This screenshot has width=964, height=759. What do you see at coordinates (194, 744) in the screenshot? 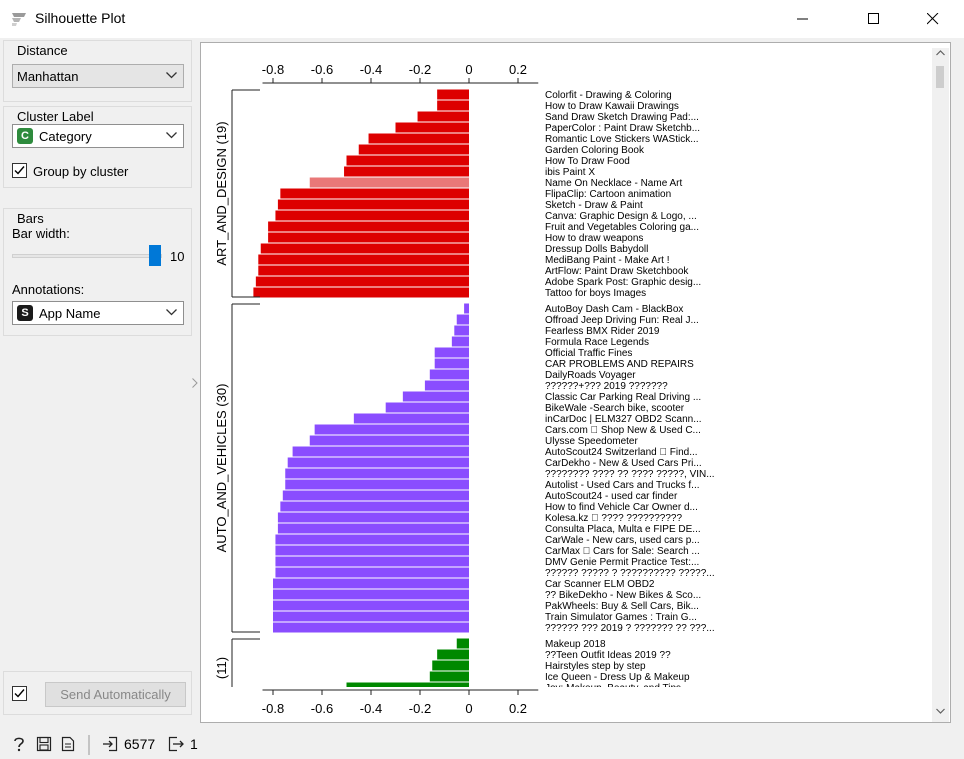
I see `output-count: 1` at bounding box center [194, 744].